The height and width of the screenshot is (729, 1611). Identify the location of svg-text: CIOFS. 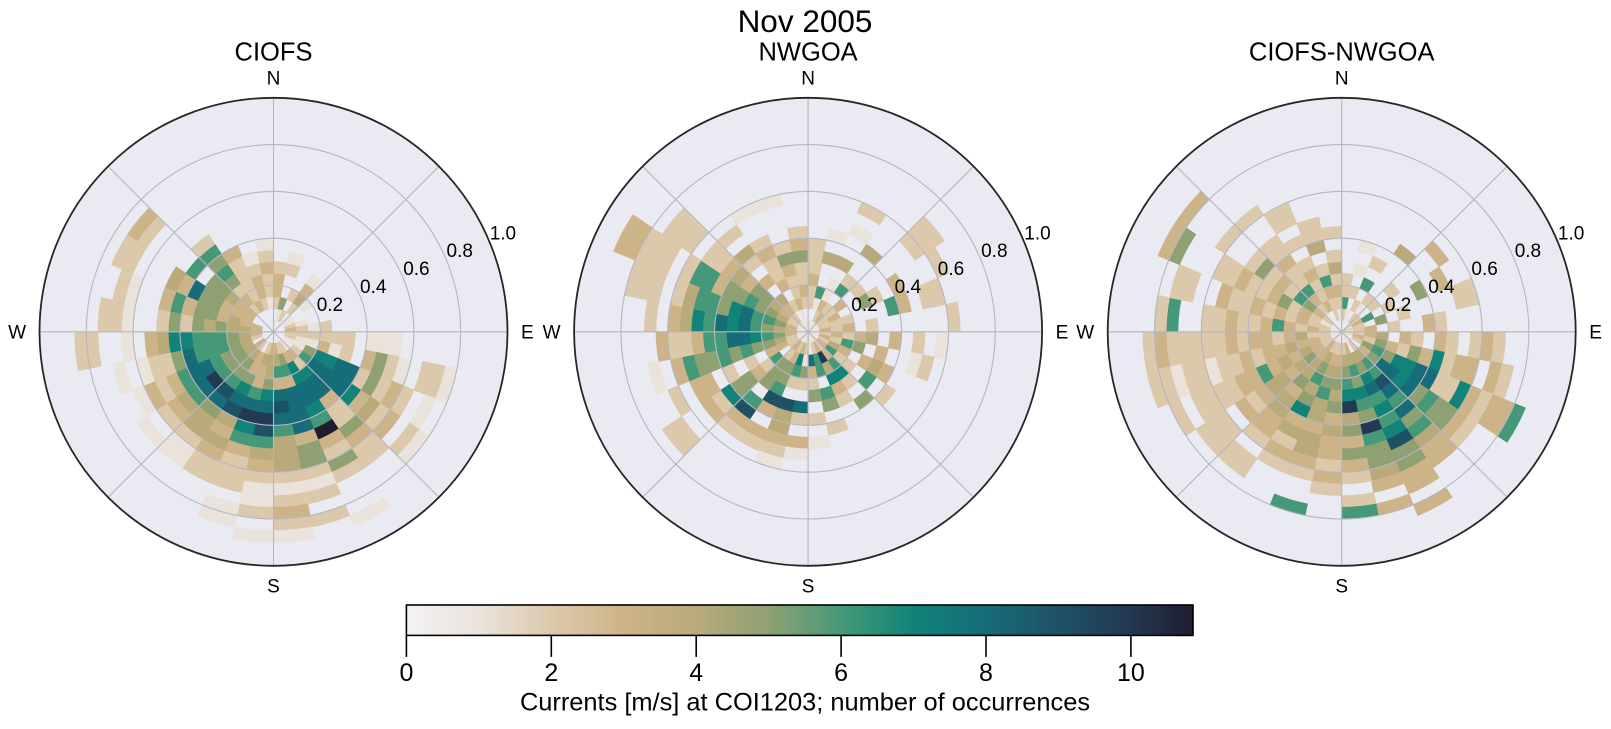
(274, 52).